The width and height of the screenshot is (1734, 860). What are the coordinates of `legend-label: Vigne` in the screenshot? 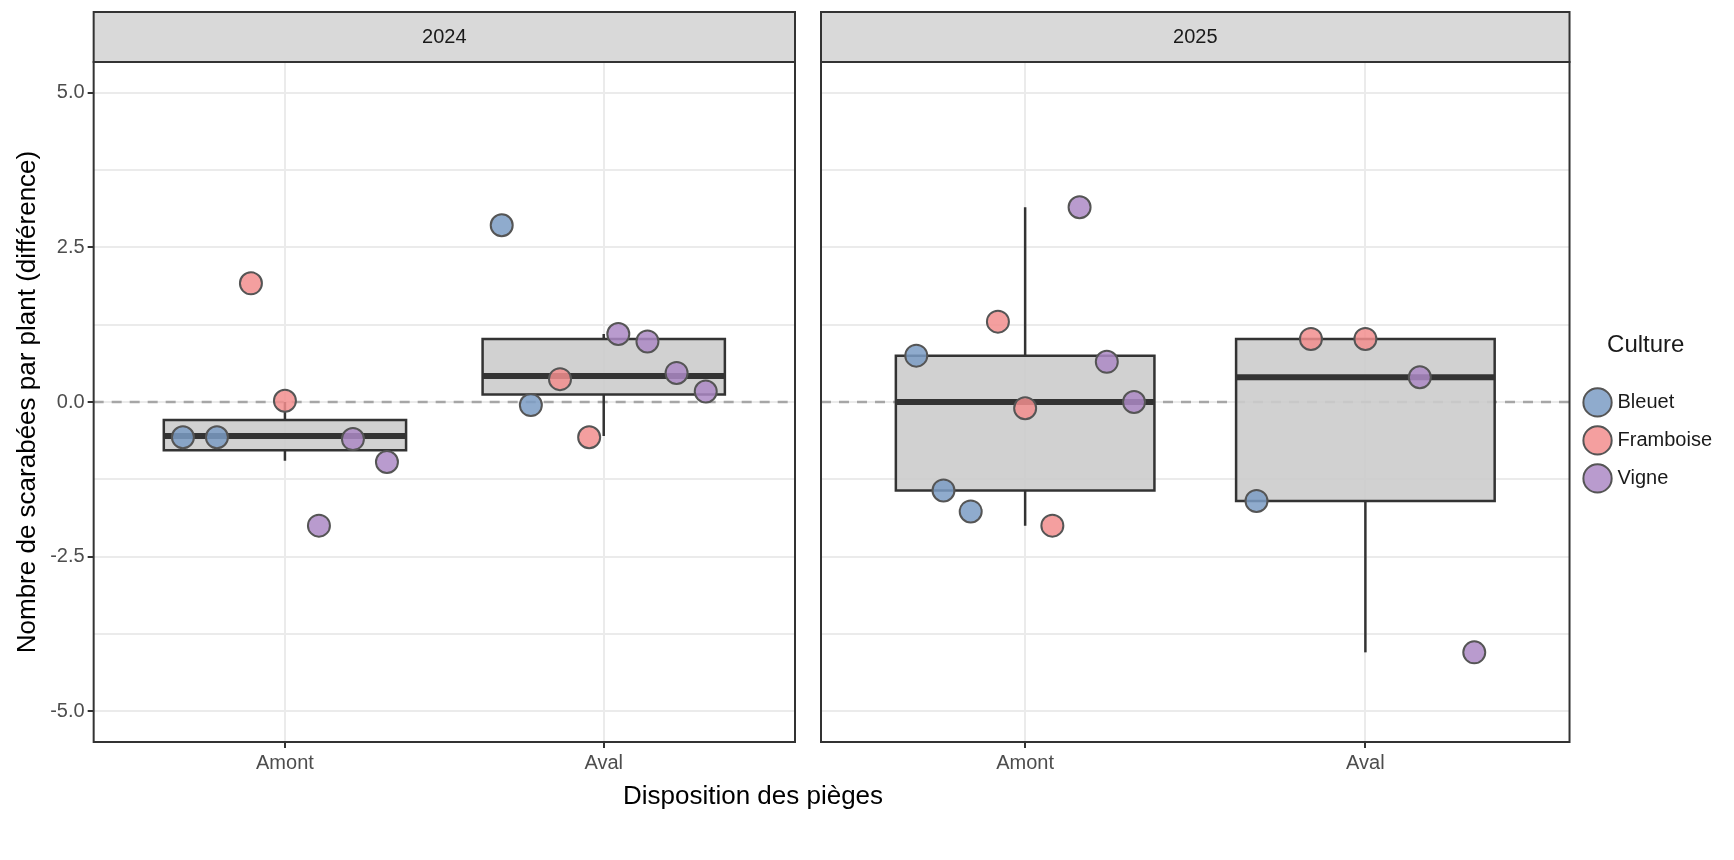 It's located at (1643, 476).